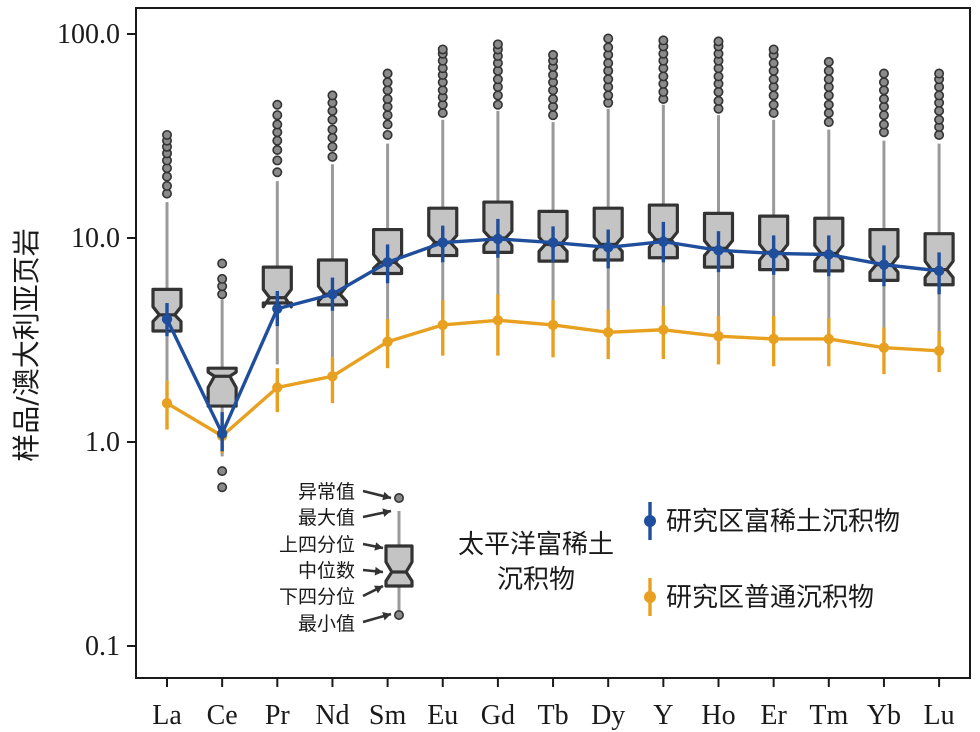 The width and height of the screenshot is (980, 732). What do you see at coordinates (553, 185) in the screenshot?
I see `box-Tb` at bounding box center [553, 185].